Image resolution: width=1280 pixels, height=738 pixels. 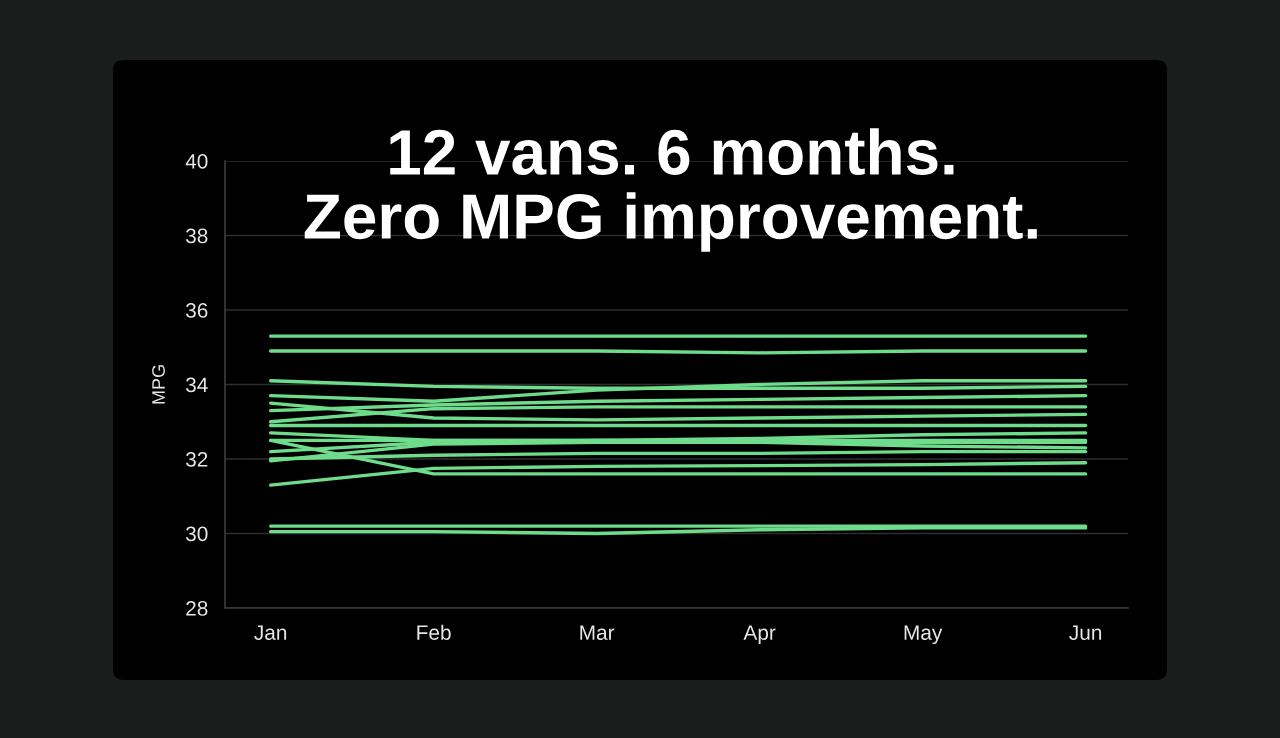 What do you see at coordinates (196, 161) in the screenshot?
I see `y-tick-label: 40` at bounding box center [196, 161].